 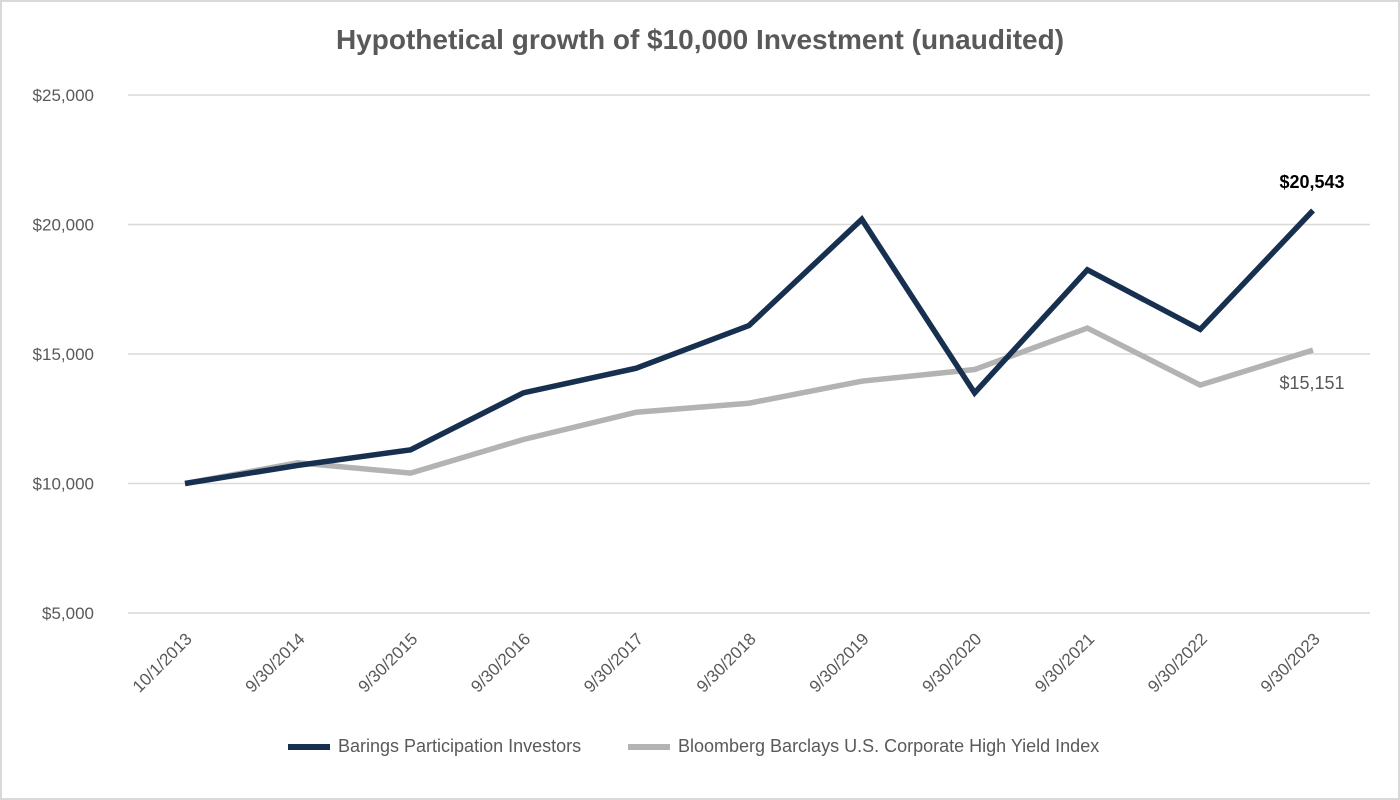 What do you see at coordinates (68, 613) in the screenshot?
I see `y-tick-label: $5,000` at bounding box center [68, 613].